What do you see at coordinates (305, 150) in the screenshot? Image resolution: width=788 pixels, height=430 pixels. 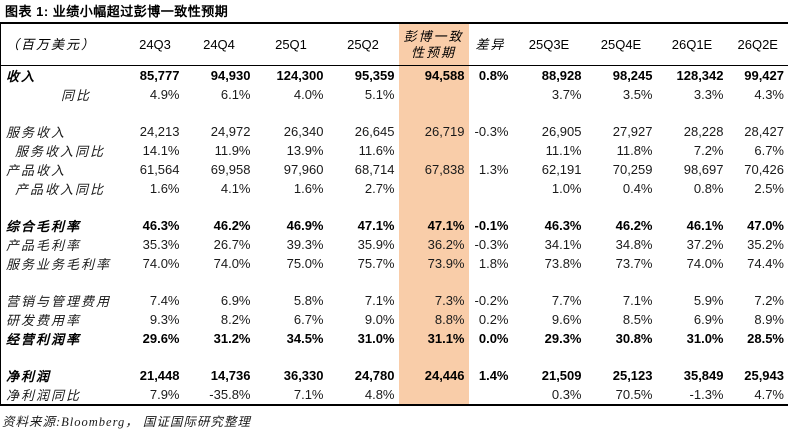 I see `value-cell: 13.9%` at bounding box center [305, 150].